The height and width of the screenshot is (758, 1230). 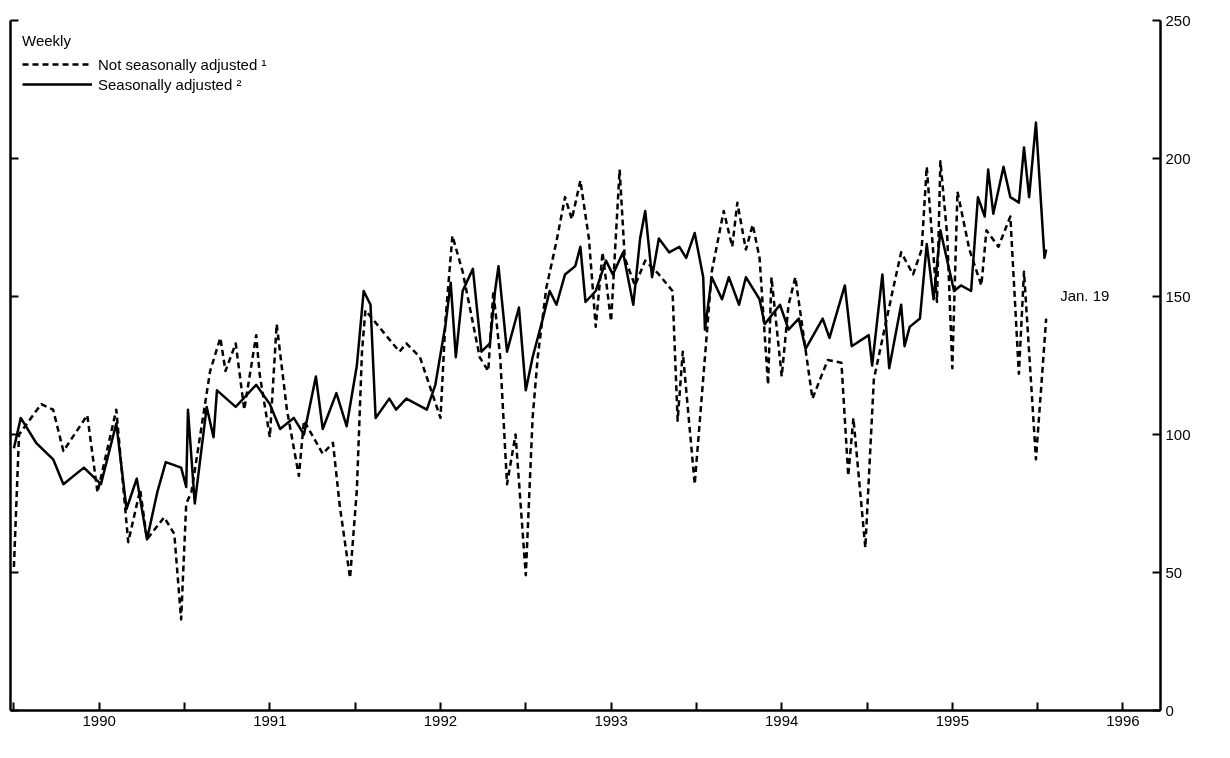 What do you see at coordinates (440, 720) in the screenshot?
I see `x-tick-label: 1992` at bounding box center [440, 720].